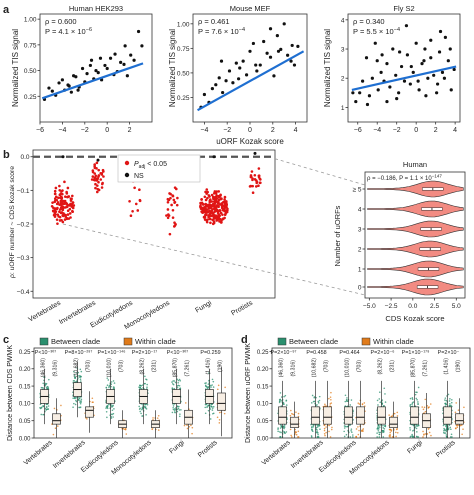  Describe the element at coordinates (183, 73) in the screenshot. I see `y-tick-label: 0.50` at that location.